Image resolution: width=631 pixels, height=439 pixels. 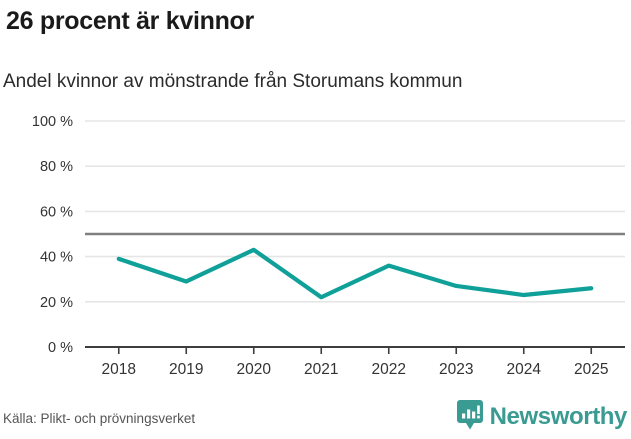 I want to click on brand-name: Newsworthy, so click(x=558, y=416).